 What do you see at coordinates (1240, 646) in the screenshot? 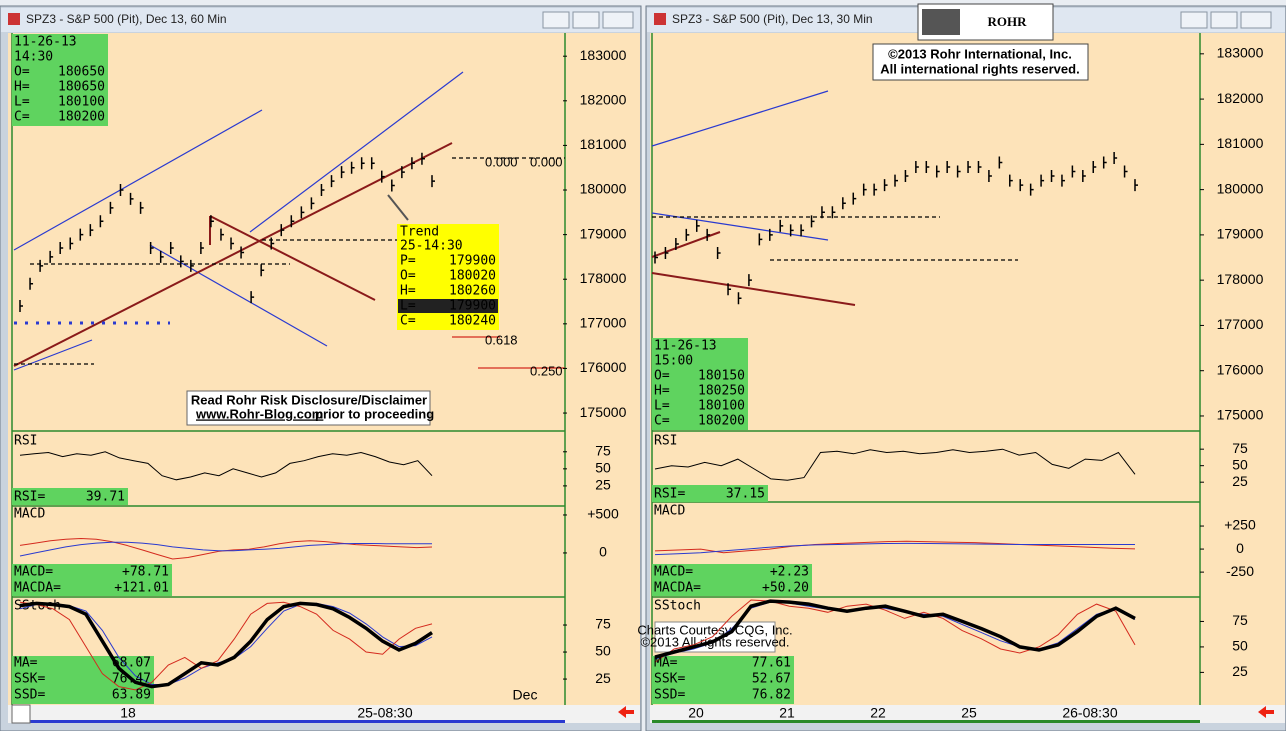
I see `y-tick-label: 50` at bounding box center [1240, 646].